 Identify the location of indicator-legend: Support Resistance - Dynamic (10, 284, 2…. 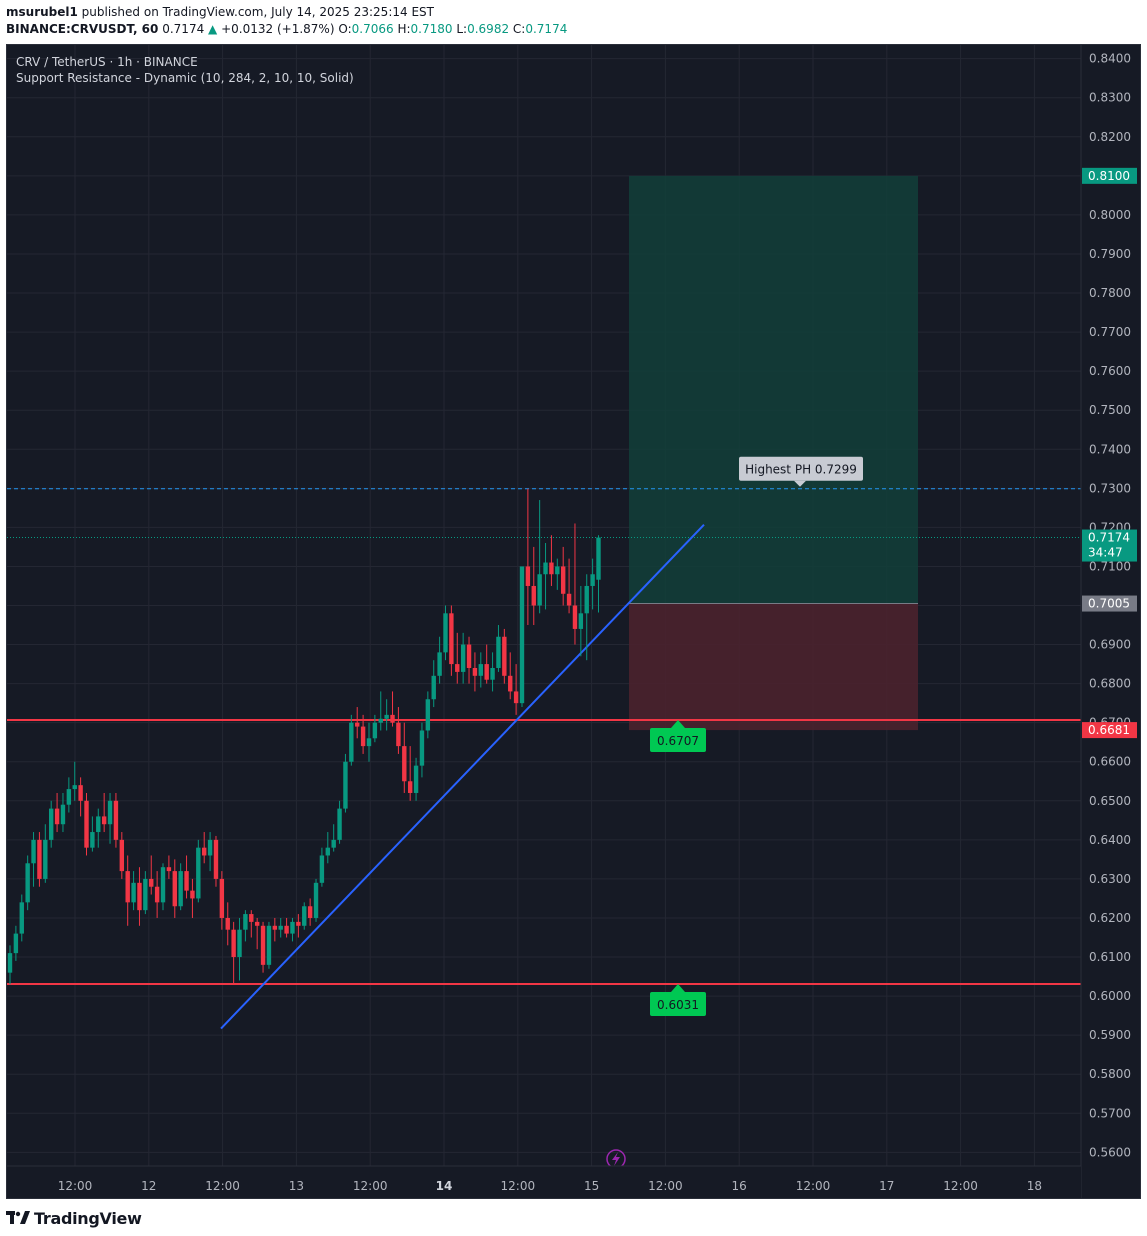
(185, 78).